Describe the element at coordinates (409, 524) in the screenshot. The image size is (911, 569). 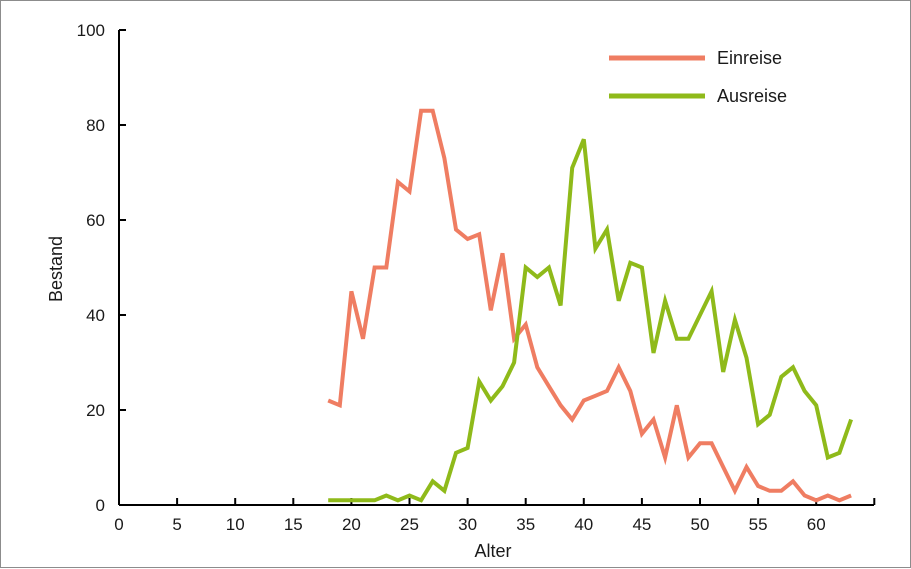
I see `x-tick-label: 25` at that location.